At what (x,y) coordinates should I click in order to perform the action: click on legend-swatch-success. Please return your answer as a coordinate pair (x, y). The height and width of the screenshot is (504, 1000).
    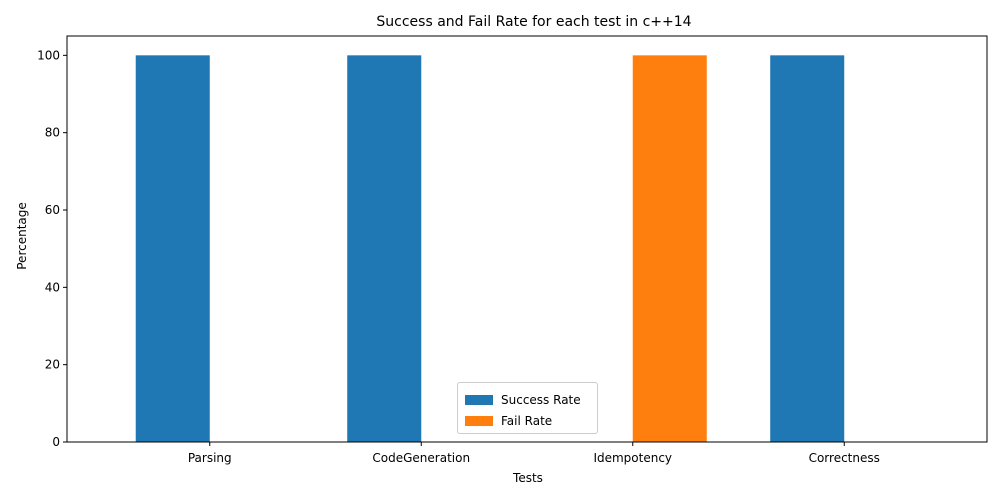
    Looking at the image, I should click on (479, 400).